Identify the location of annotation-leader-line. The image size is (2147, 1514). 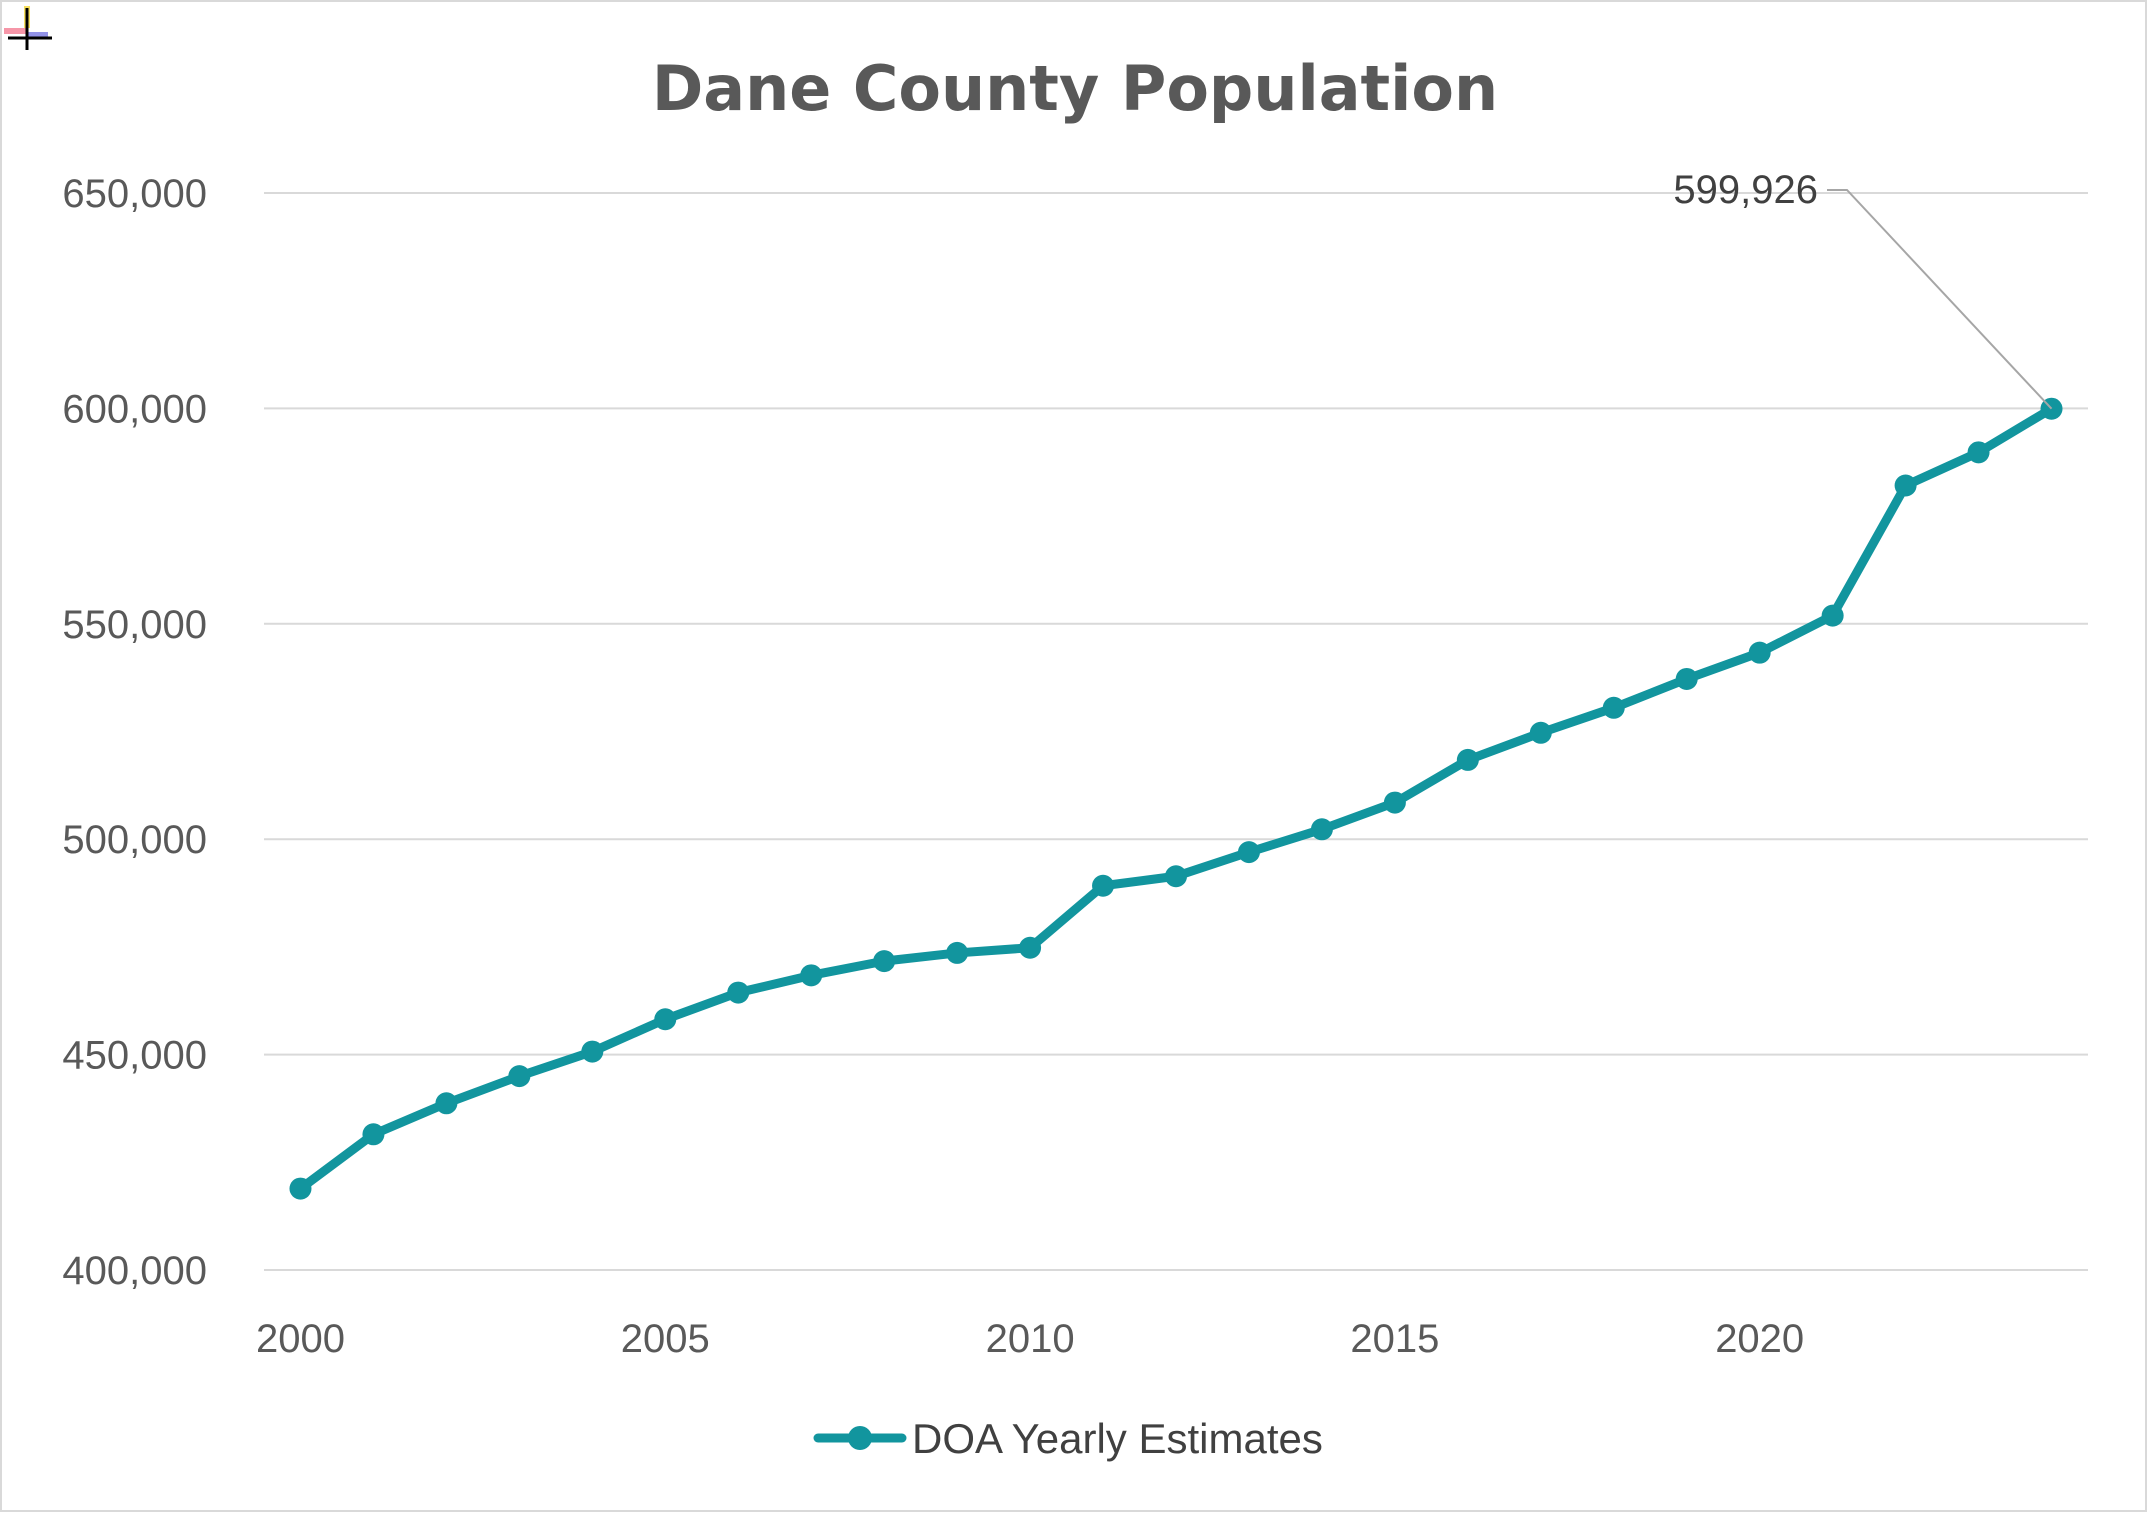
(1940, 299).